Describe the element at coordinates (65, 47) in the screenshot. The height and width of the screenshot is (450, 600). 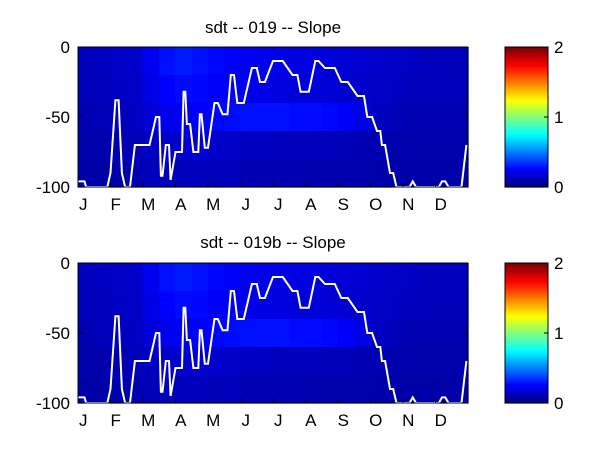
I see `y-tick-label: 0` at that location.